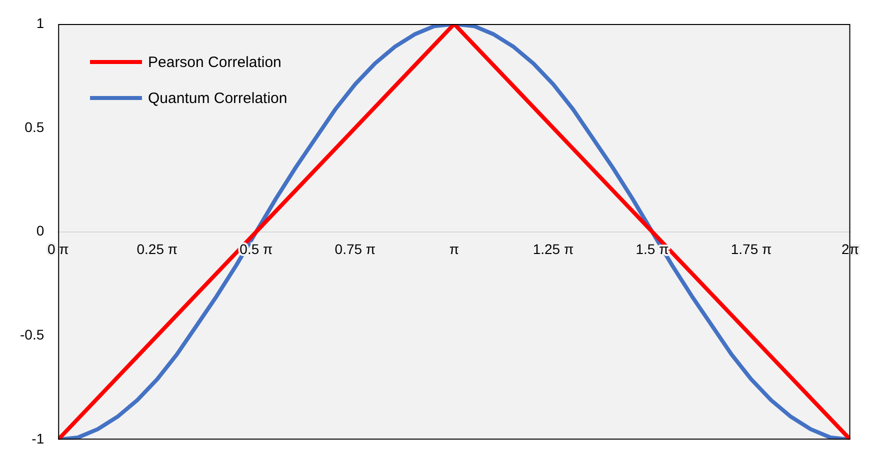 This screenshot has height=462, width=869. I want to click on legend-label: Quantum Correlation, so click(218, 98).